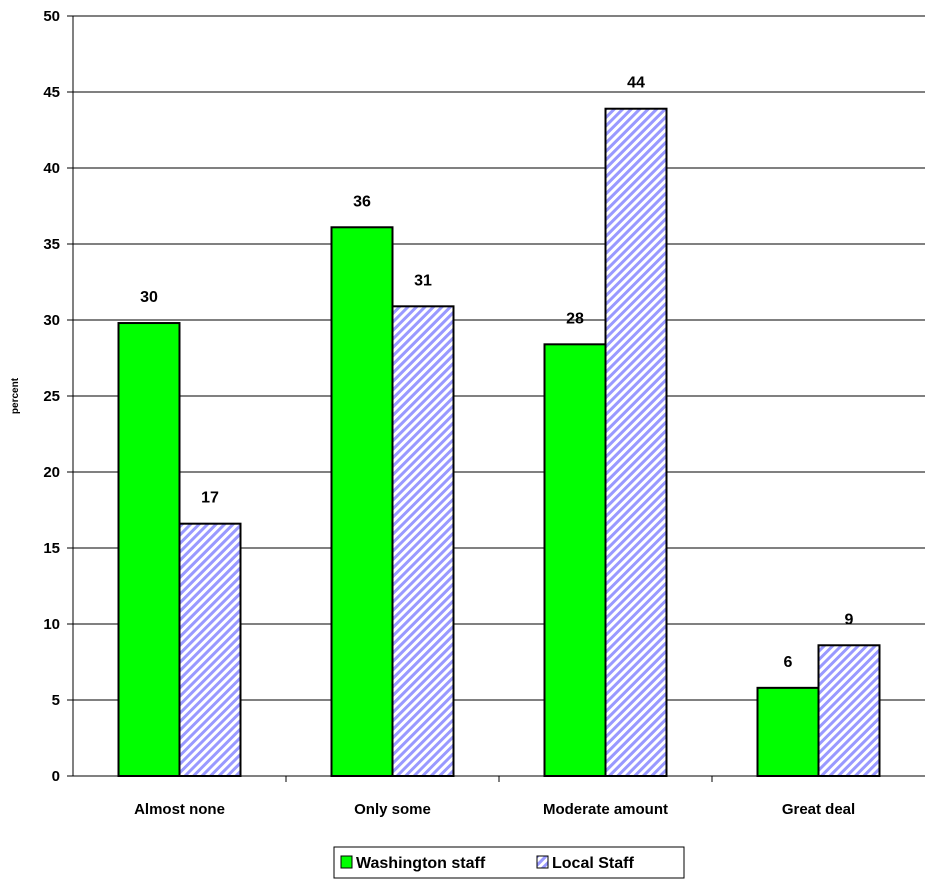  I want to click on legend-label: Local Staff, so click(593, 863).